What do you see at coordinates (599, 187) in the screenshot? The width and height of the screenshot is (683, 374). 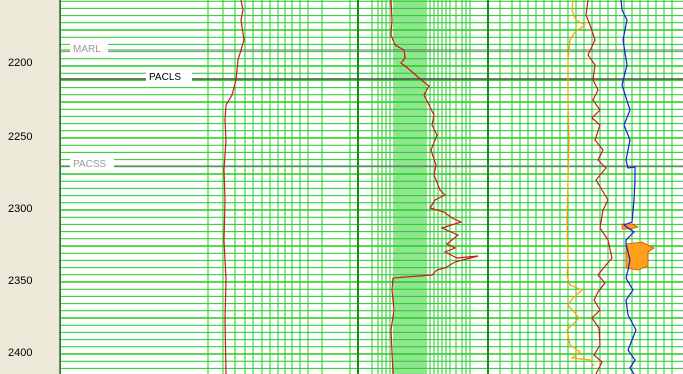 I see `track3-red-curve` at bounding box center [599, 187].